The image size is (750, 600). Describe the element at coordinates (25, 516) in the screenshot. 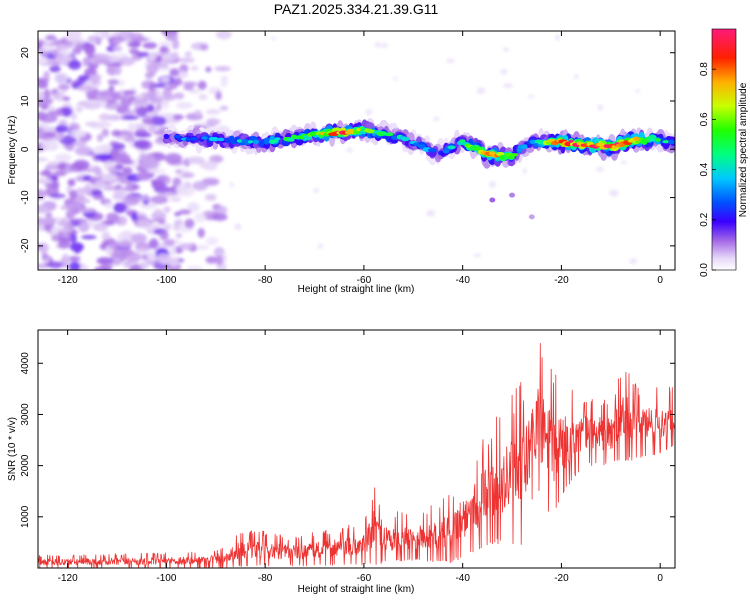

I see `snr-y-tick-label: 1000` at that location.